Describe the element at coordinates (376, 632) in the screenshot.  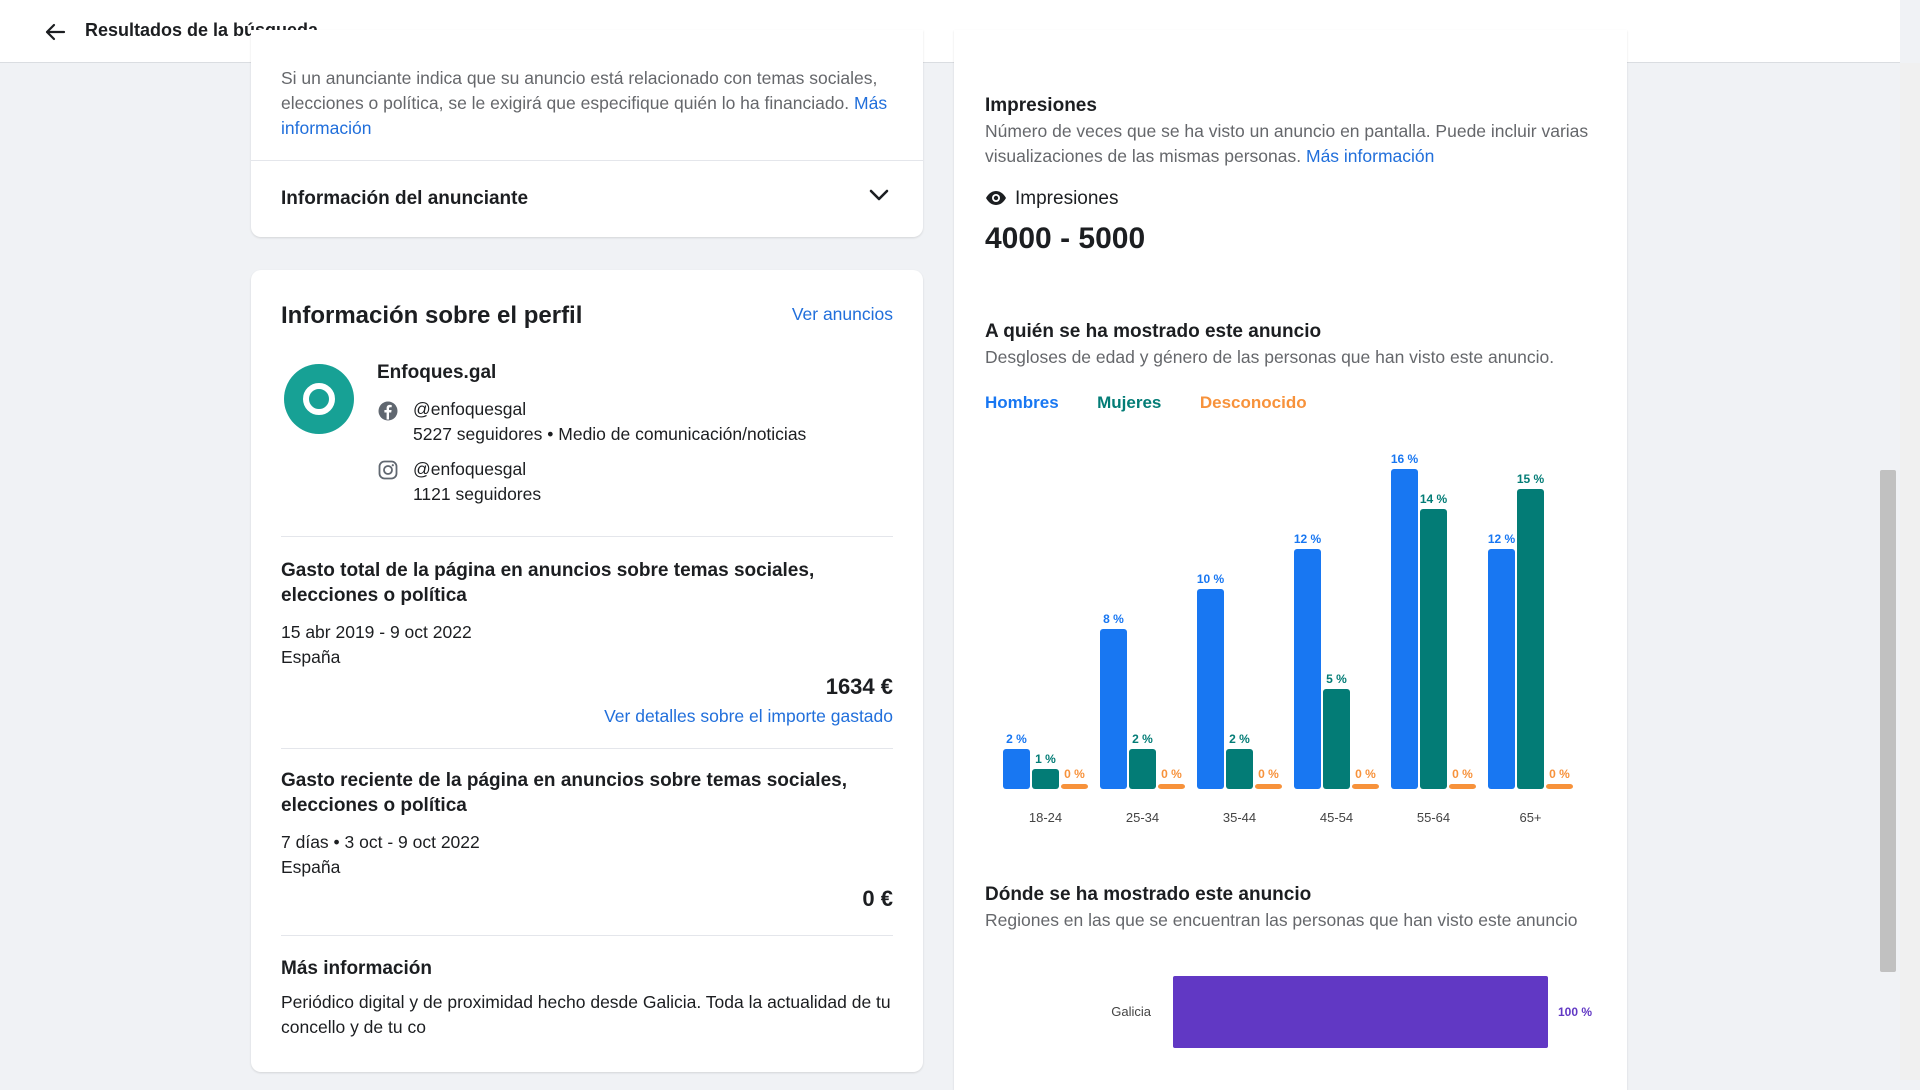
I see `total-spend-date-range: 15 abr 2019 - 9 oct 2022` at that location.